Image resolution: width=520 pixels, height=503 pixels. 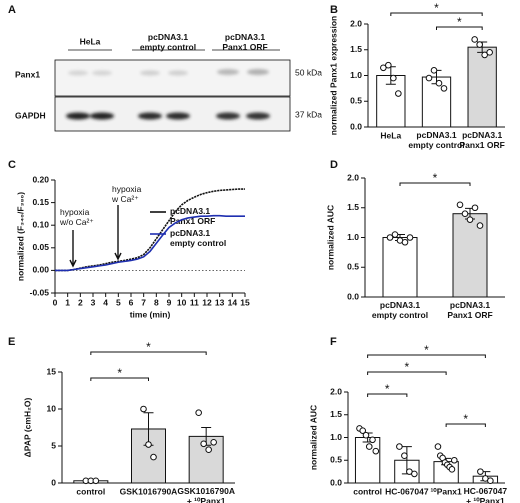 What do you see at coordinates (198, 238) in the screenshot?
I see `legend-label: pcDNA3.1 empty control` at bounding box center [198, 238].